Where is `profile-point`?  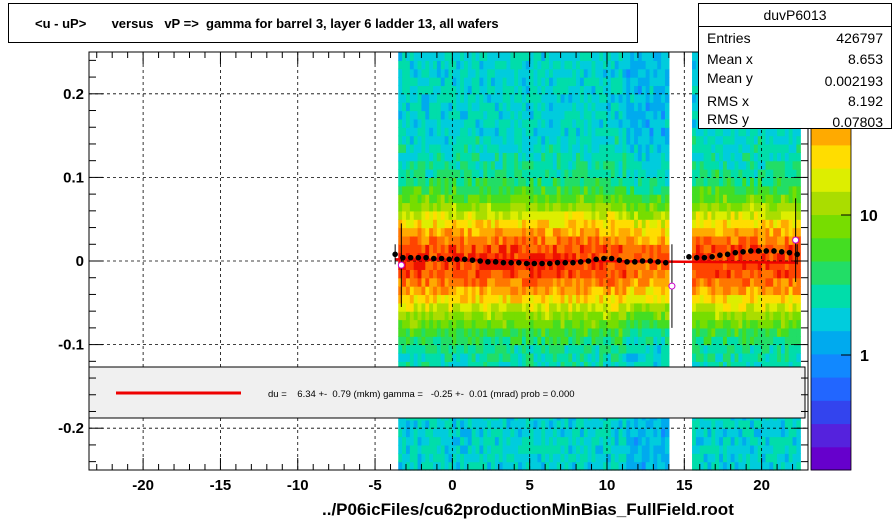
profile-point is located at coordinates (627, 262).